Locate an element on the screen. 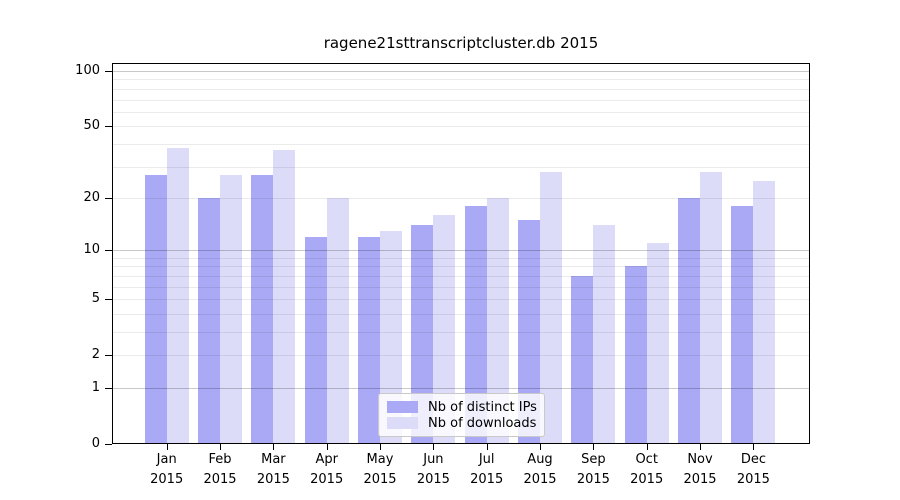 This screenshot has height=500, width=900. bar-jan-distinct-ips is located at coordinates (155, 309).